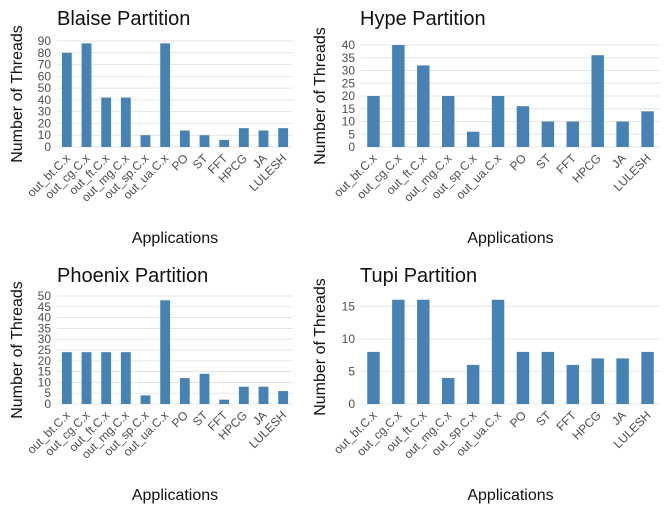  Describe the element at coordinates (132, 276) in the screenshot. I see `chart-title: Phoenix Partition` at that location.